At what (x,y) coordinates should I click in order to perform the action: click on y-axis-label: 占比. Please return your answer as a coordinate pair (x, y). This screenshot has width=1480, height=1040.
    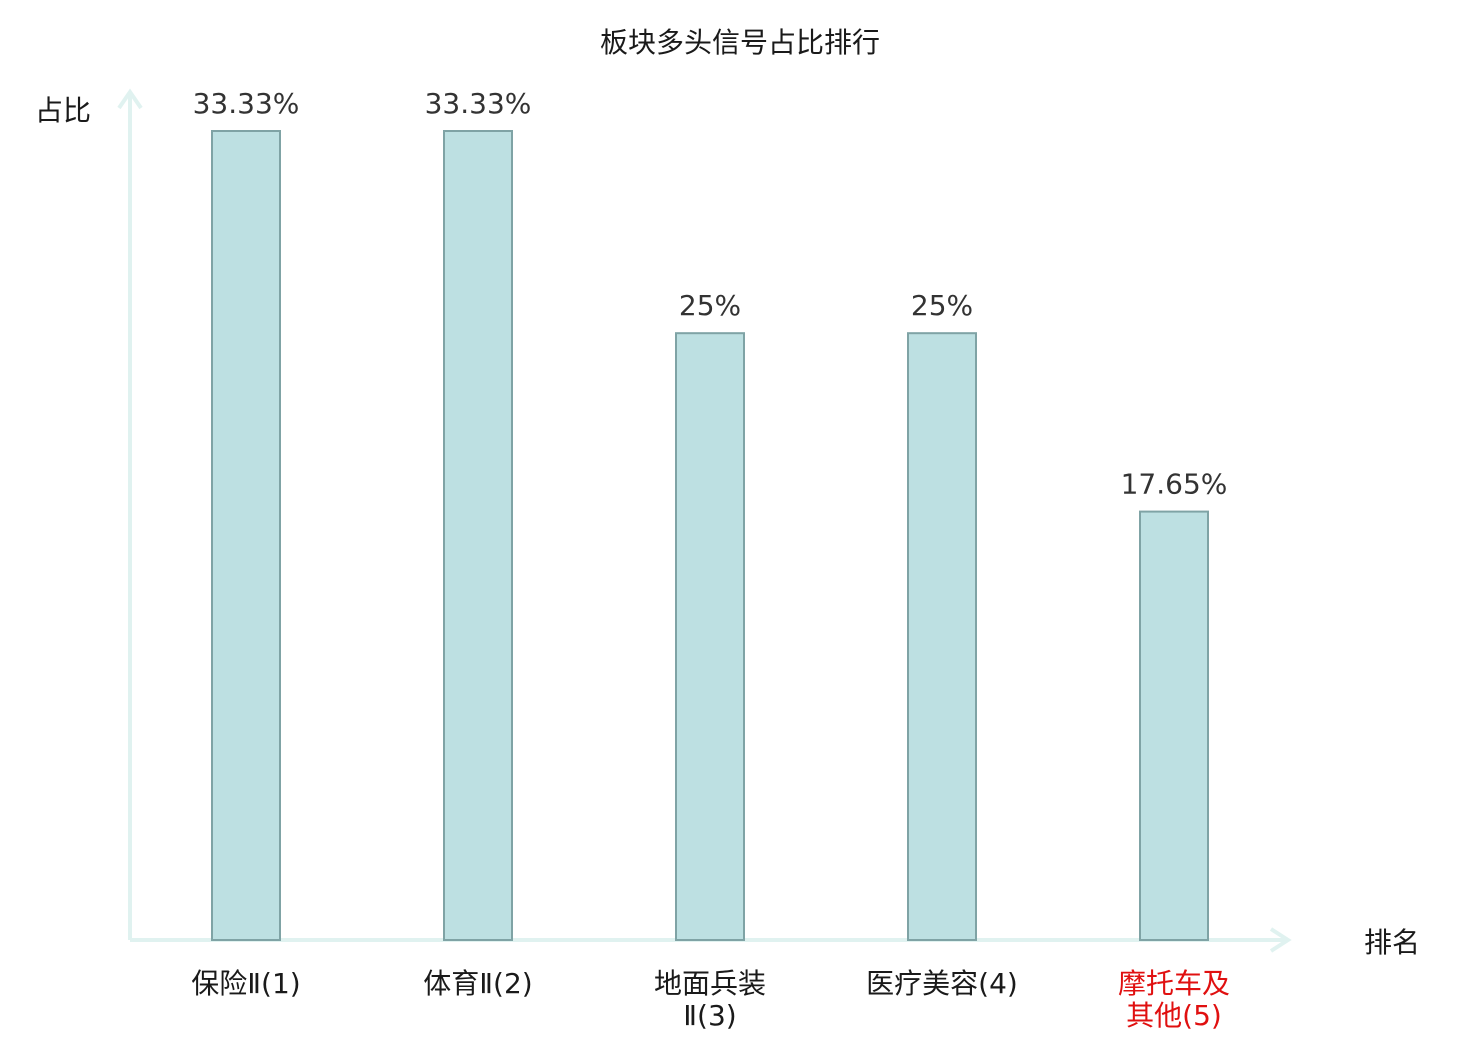
    Looking at the image, I should click on (63, 110).